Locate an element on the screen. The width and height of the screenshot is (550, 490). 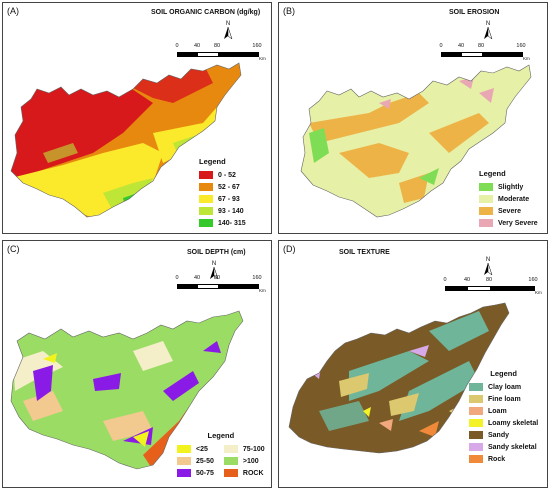
map-soil-texture is located at coordinates (399, 378).